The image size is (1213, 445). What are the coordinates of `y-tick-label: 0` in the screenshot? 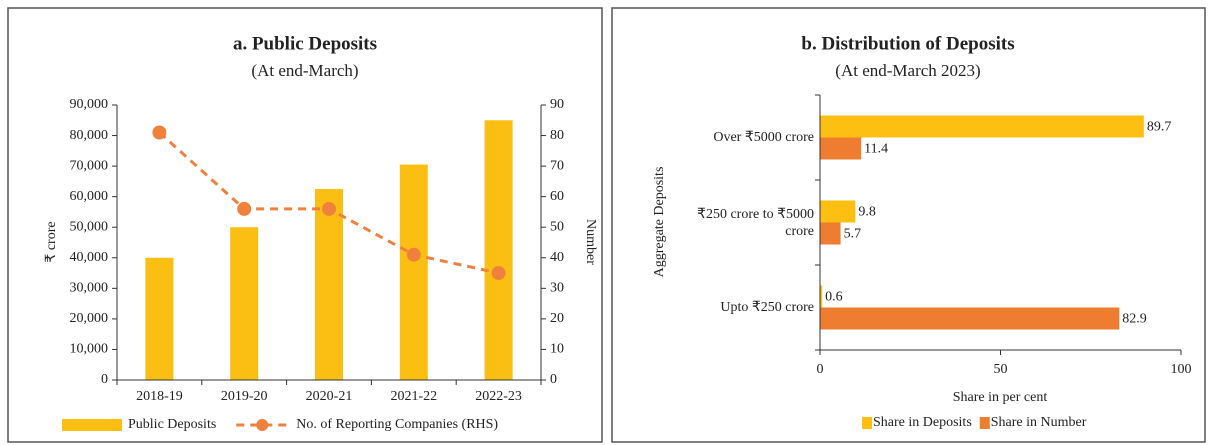 It's located at (104, 379).